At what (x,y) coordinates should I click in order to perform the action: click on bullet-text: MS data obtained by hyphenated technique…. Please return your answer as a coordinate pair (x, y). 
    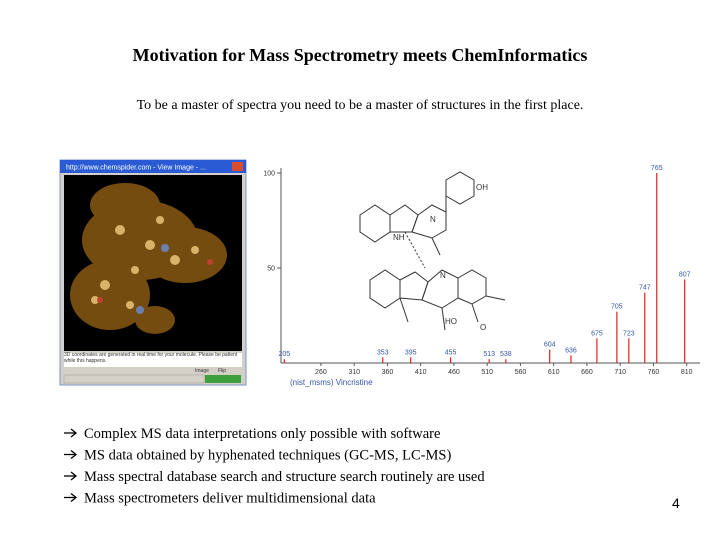
    Looking at the image, I should click on (267, 456).